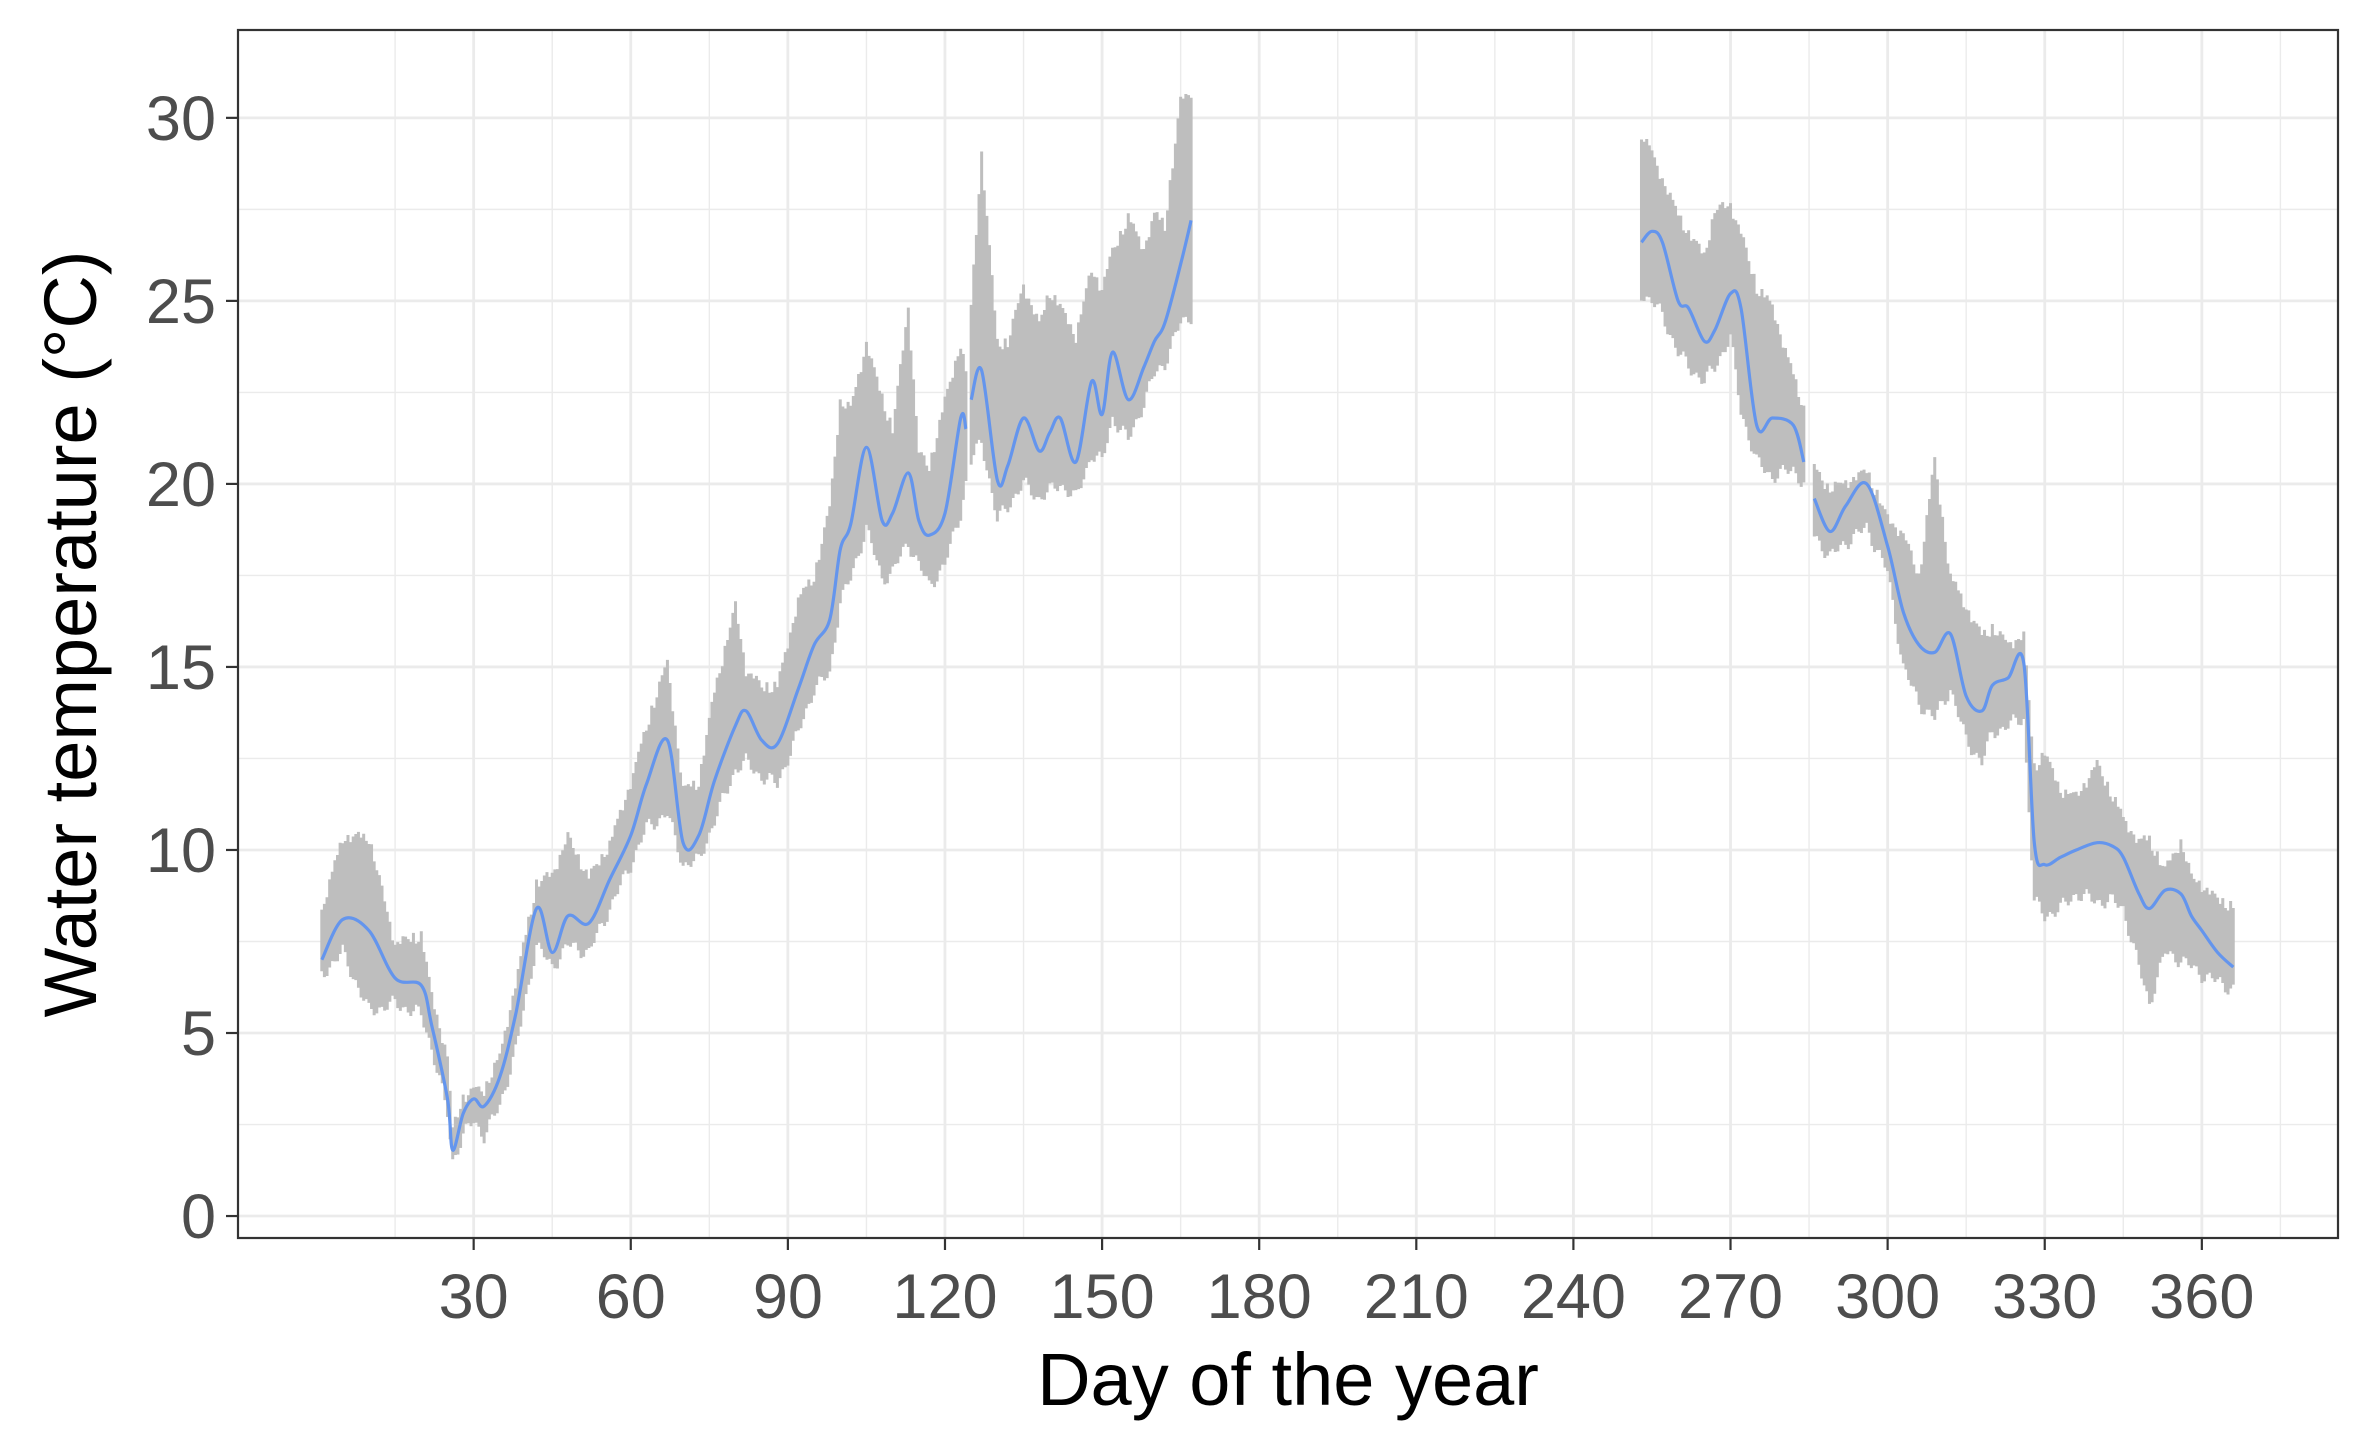  What do you see at coordinates (198, 1034) in the screenshot?
I see `y-tick-label: 5` at bounding box center [198, 1034].